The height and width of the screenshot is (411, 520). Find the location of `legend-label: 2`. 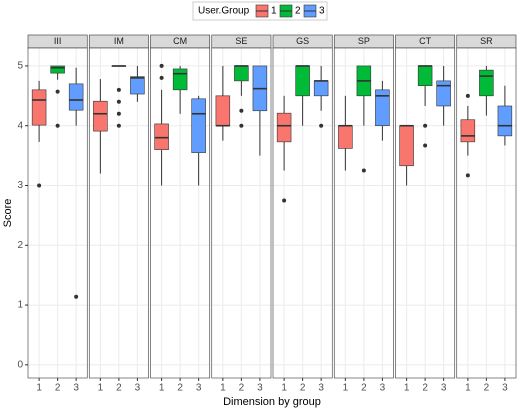

legend-label: 2 is located at coordinates (298, 11).